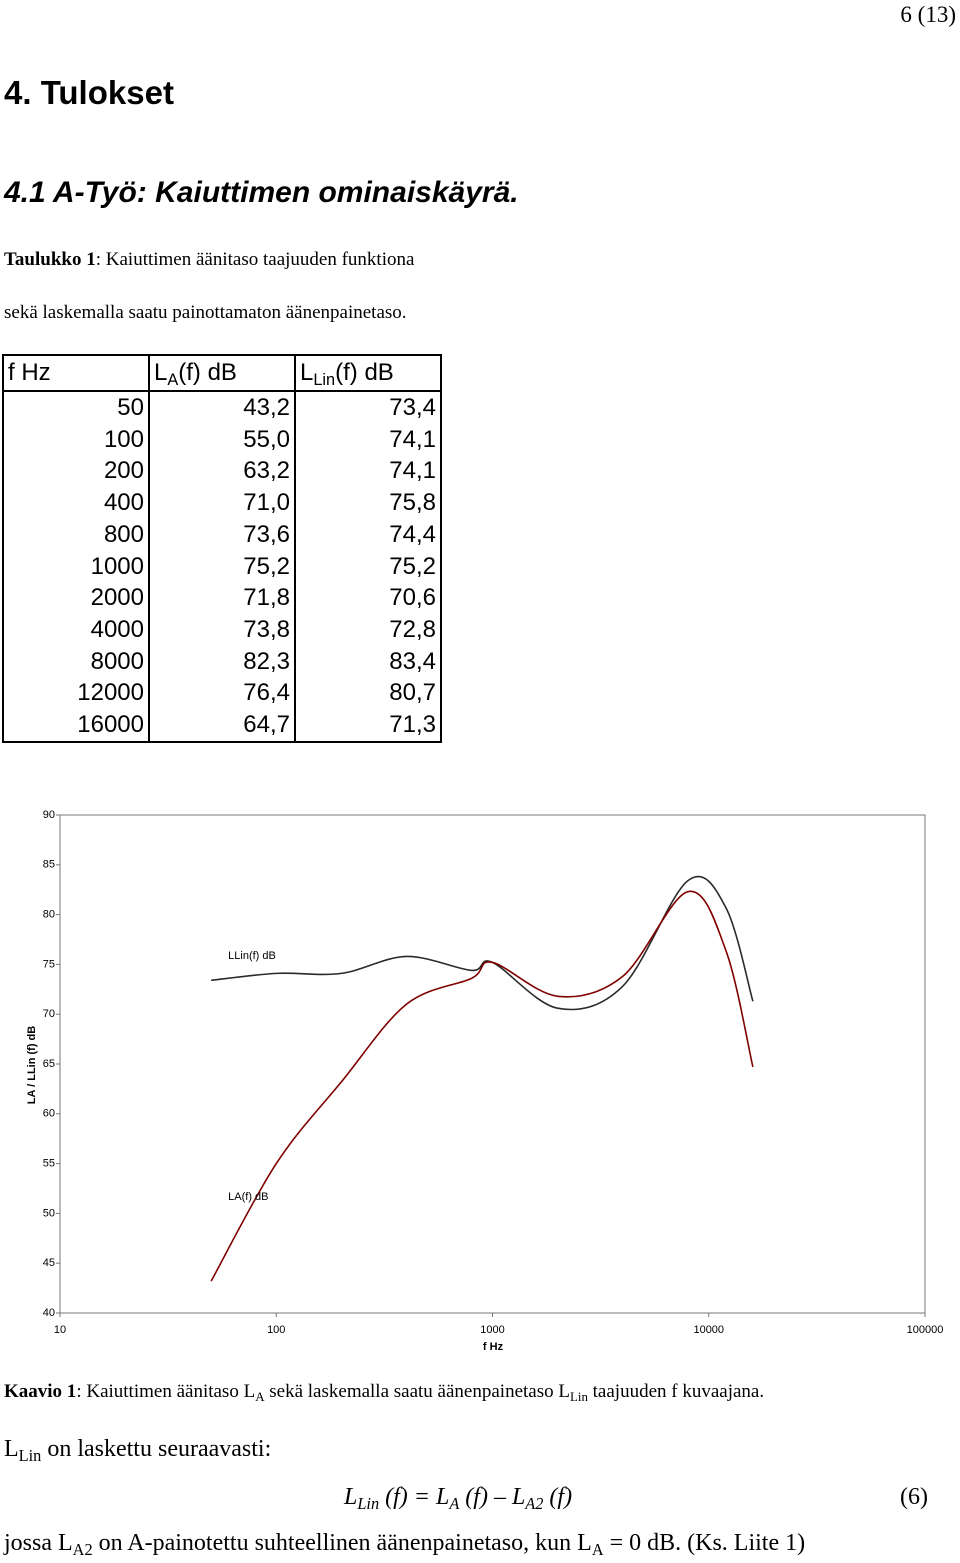  I want to click on header-cell: f Hz, so click(76, 373).